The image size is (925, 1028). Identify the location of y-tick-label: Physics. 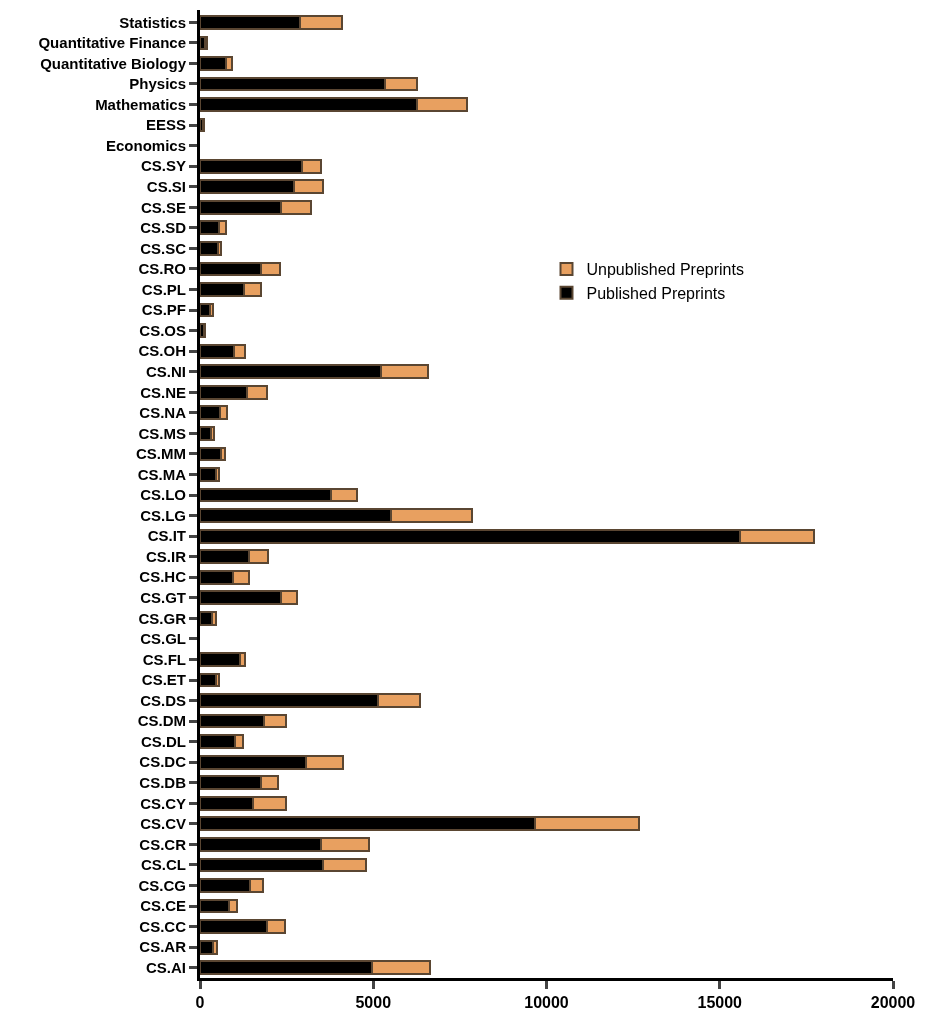
(157, 84).